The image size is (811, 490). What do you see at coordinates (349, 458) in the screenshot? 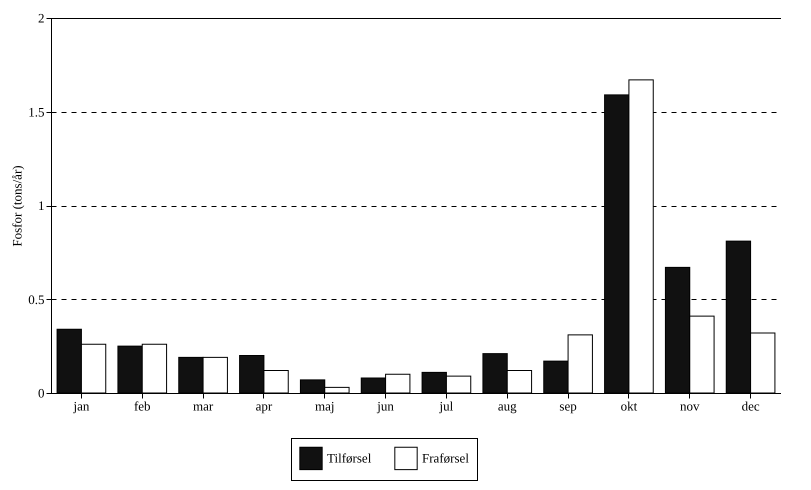
I see `legend-label: Tilførsel` at bounding box center [349, 458].